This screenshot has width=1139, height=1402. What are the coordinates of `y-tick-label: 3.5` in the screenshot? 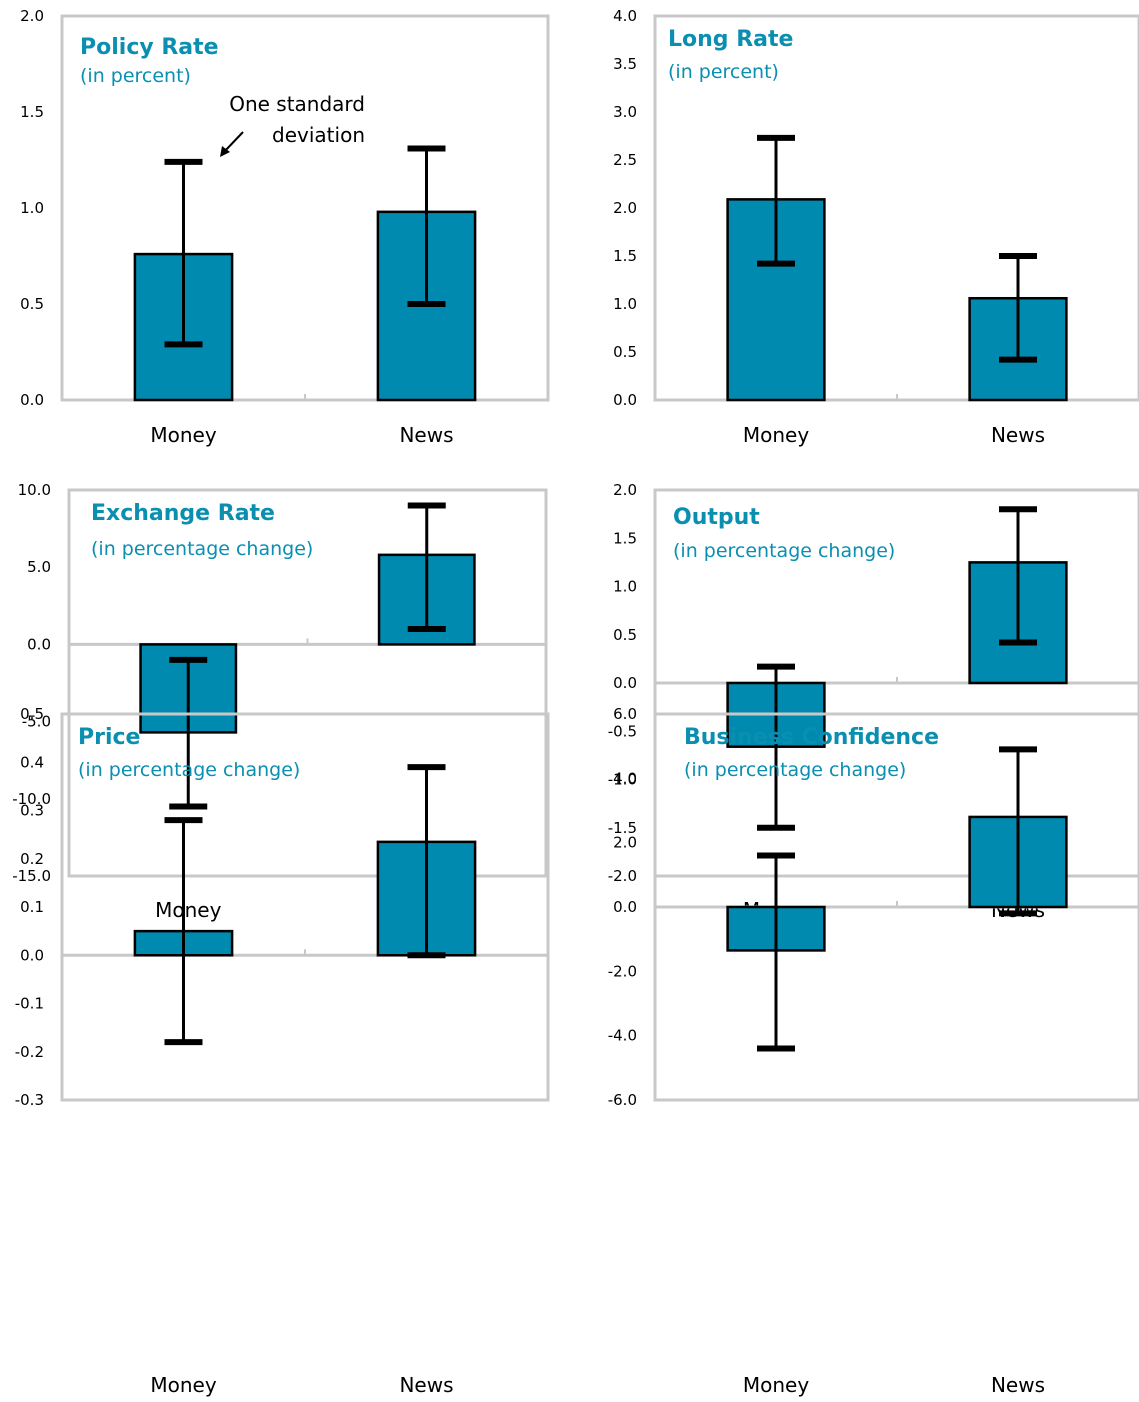 It's located at (625, 64).